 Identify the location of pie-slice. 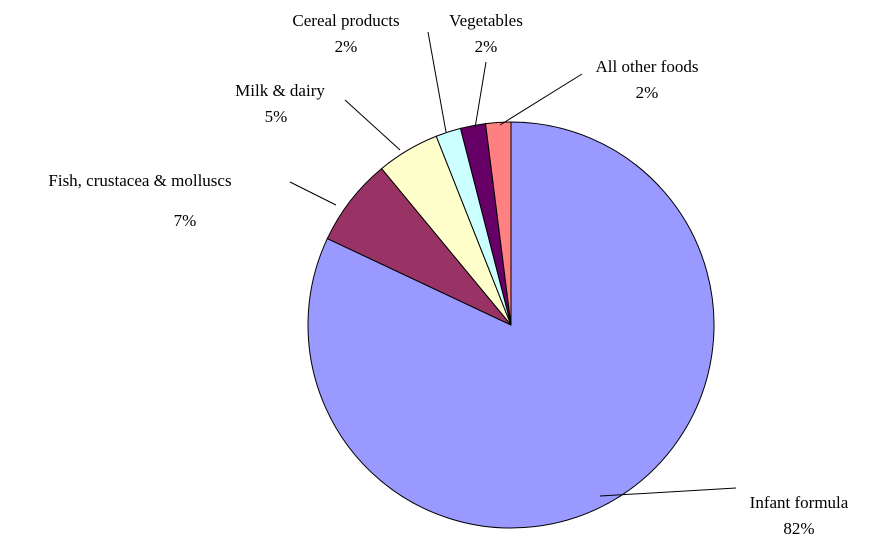
(498, 223).